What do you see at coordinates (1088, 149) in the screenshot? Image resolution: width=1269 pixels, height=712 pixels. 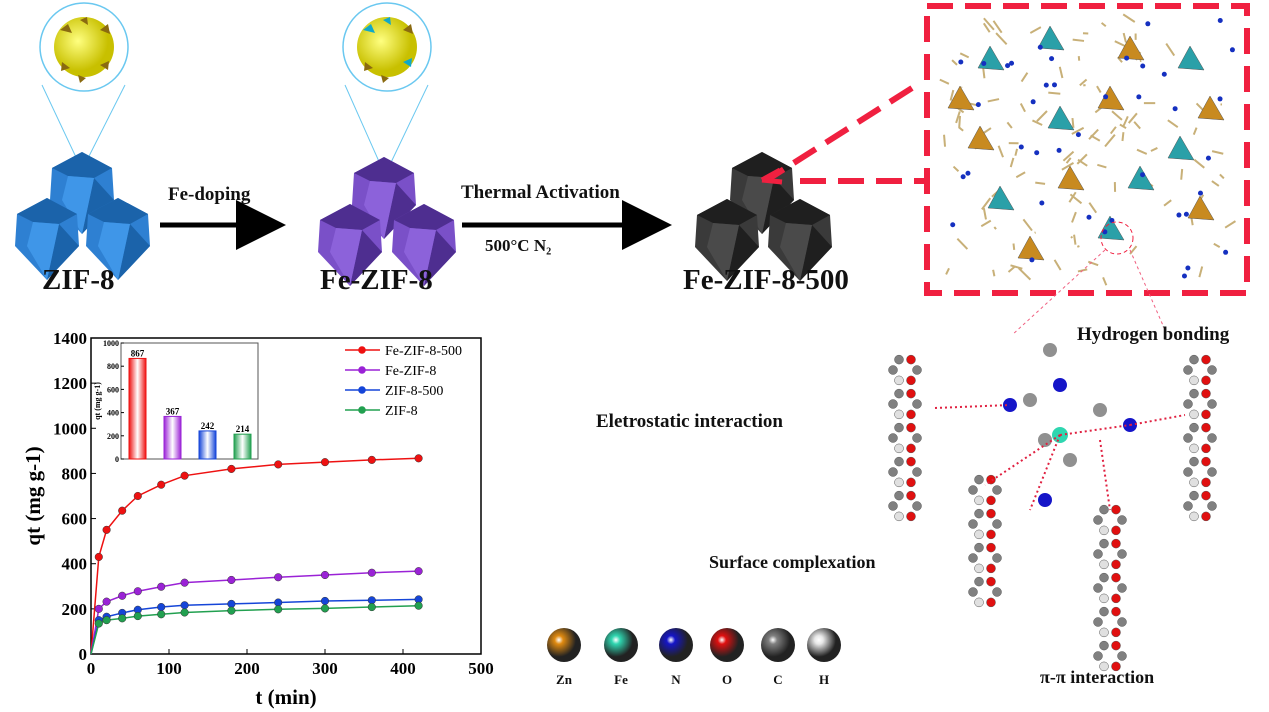 I see `framework-structure` at bounding box center [1088, 149].